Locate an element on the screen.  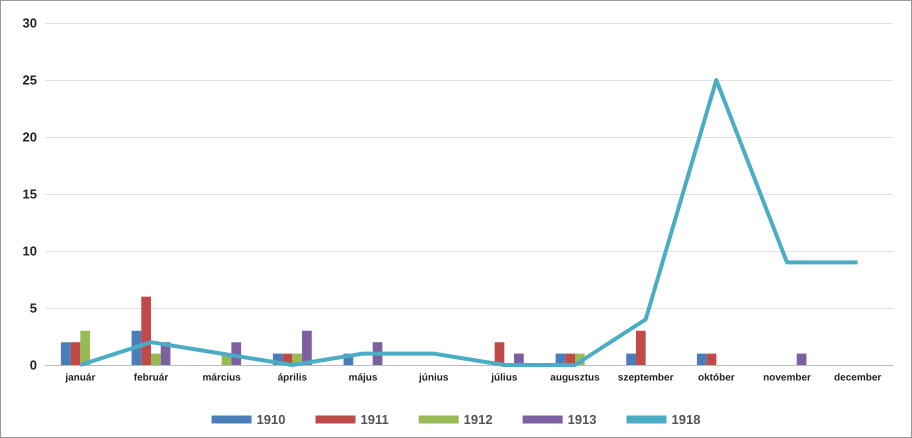
x-tick-label: augusztus is located at coordinates (575, 378).